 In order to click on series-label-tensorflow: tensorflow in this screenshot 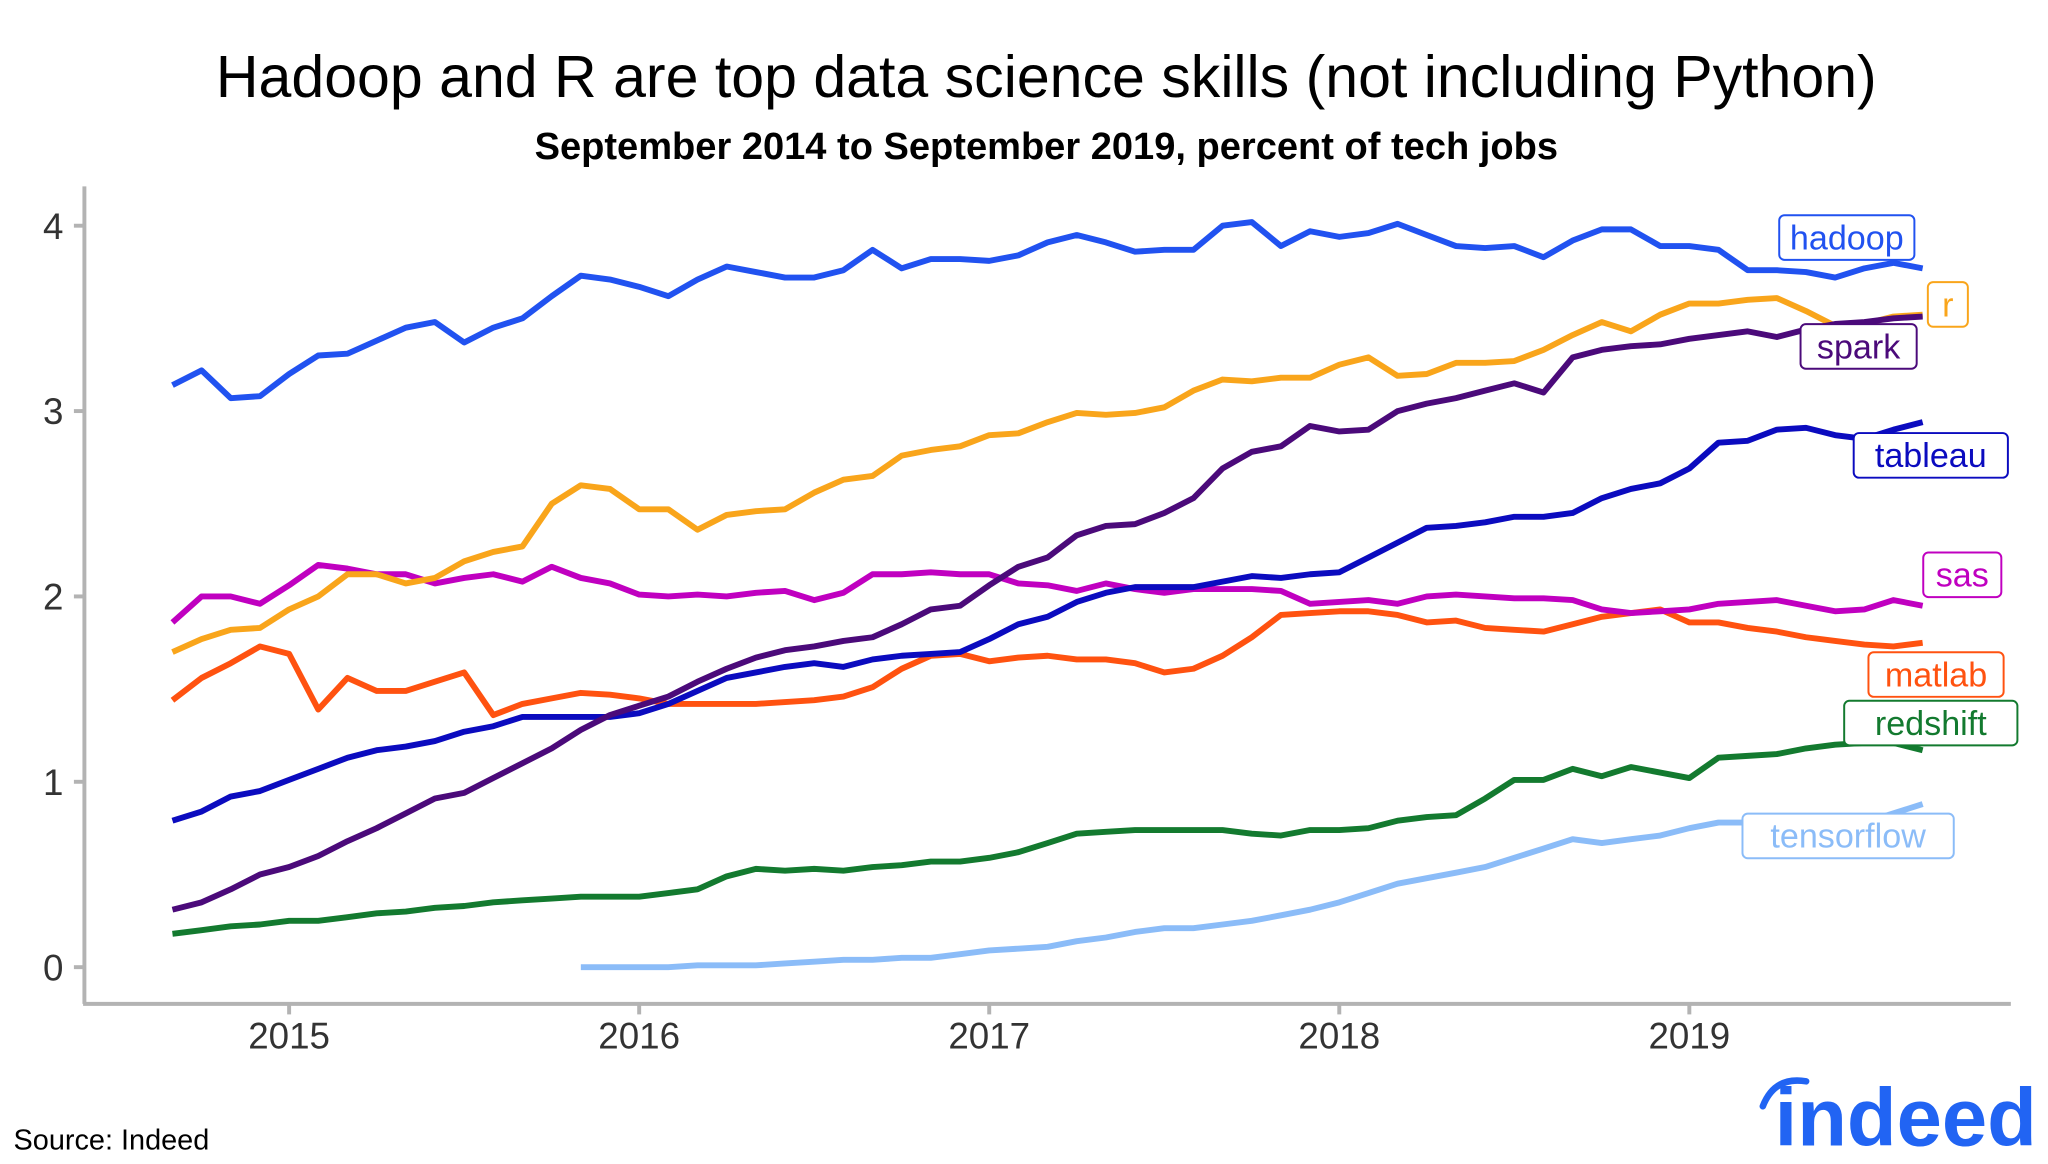, I will do `click(1848, 836)`.